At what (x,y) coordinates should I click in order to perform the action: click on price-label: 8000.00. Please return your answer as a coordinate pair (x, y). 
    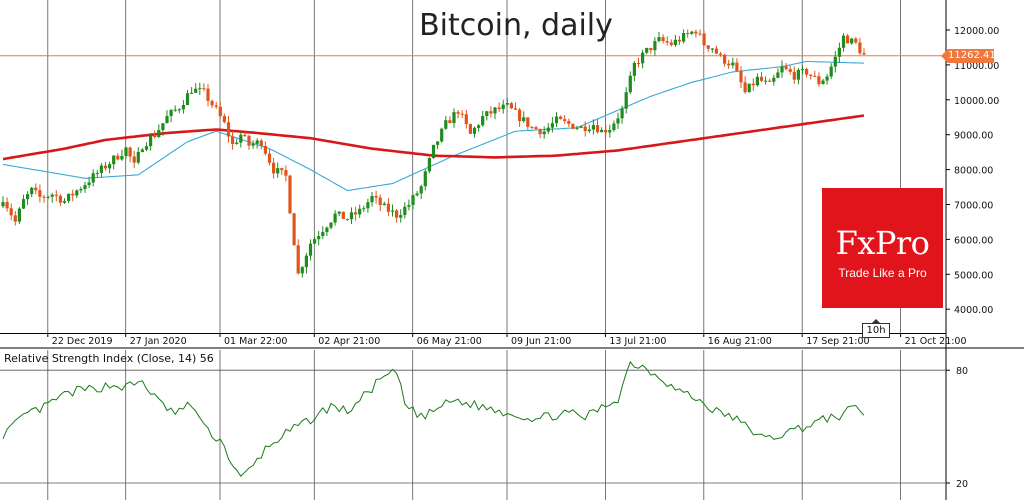
    Looking at the image, I should click on (973, 171).